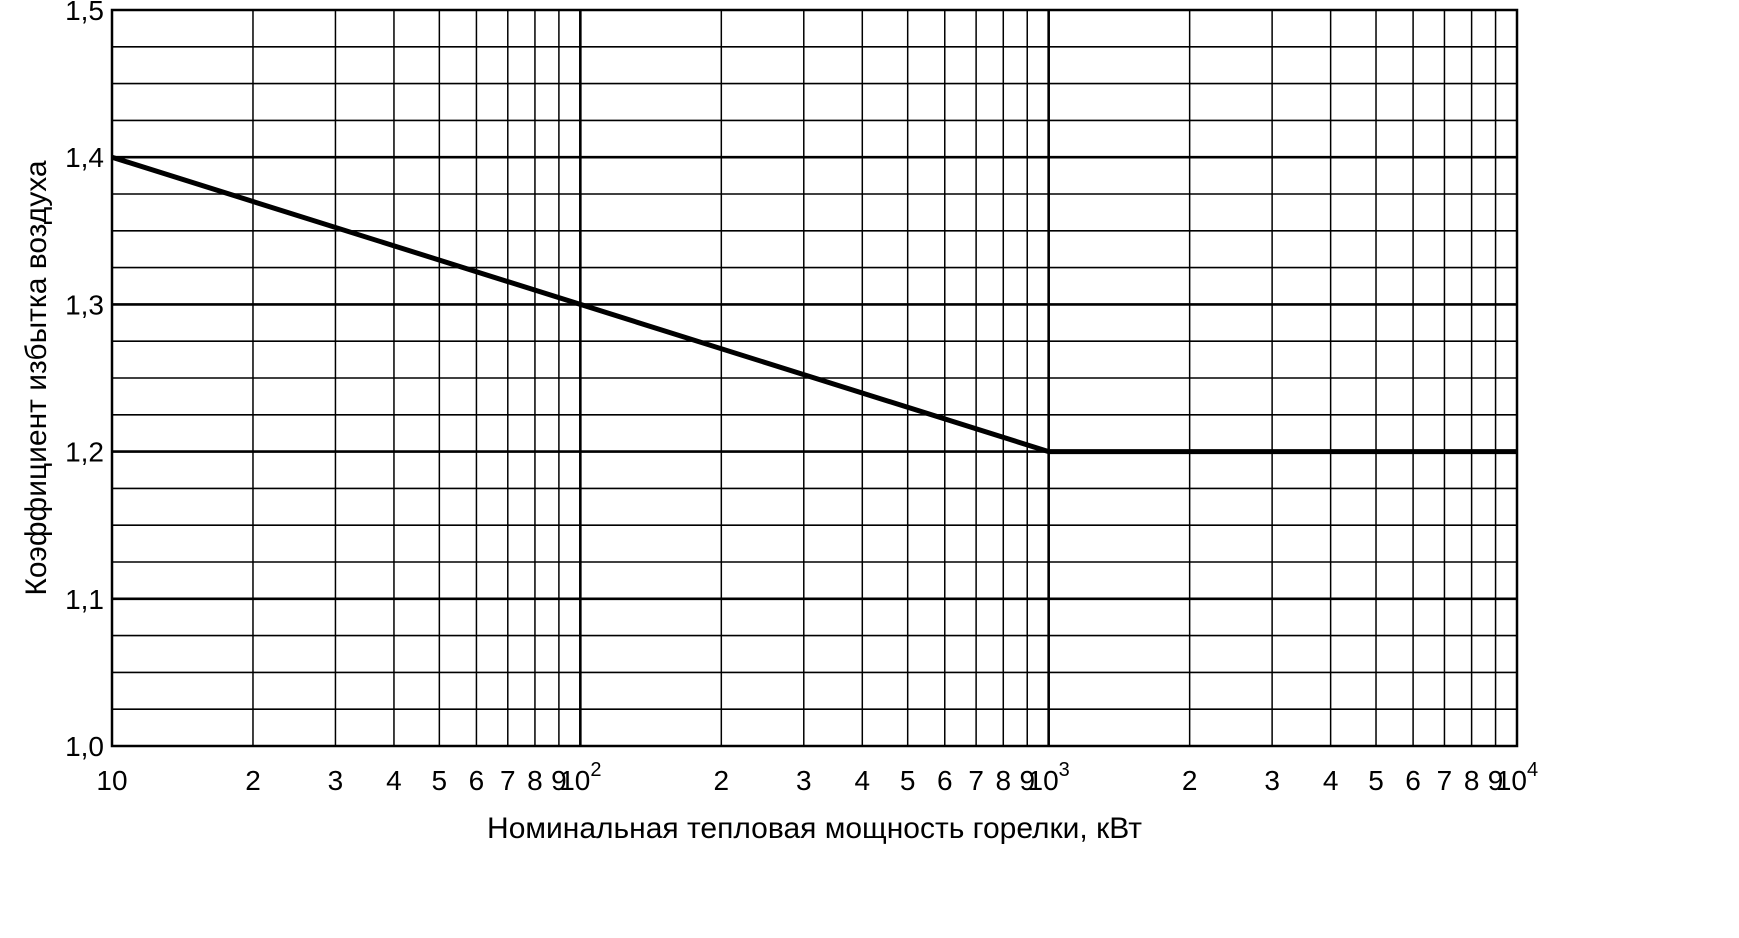 This screenshot has height=938, width=1739. Describe the element at coordinates (1517, 777) in the screenshot. I see `x-tick-label: 10⁴` at that location.